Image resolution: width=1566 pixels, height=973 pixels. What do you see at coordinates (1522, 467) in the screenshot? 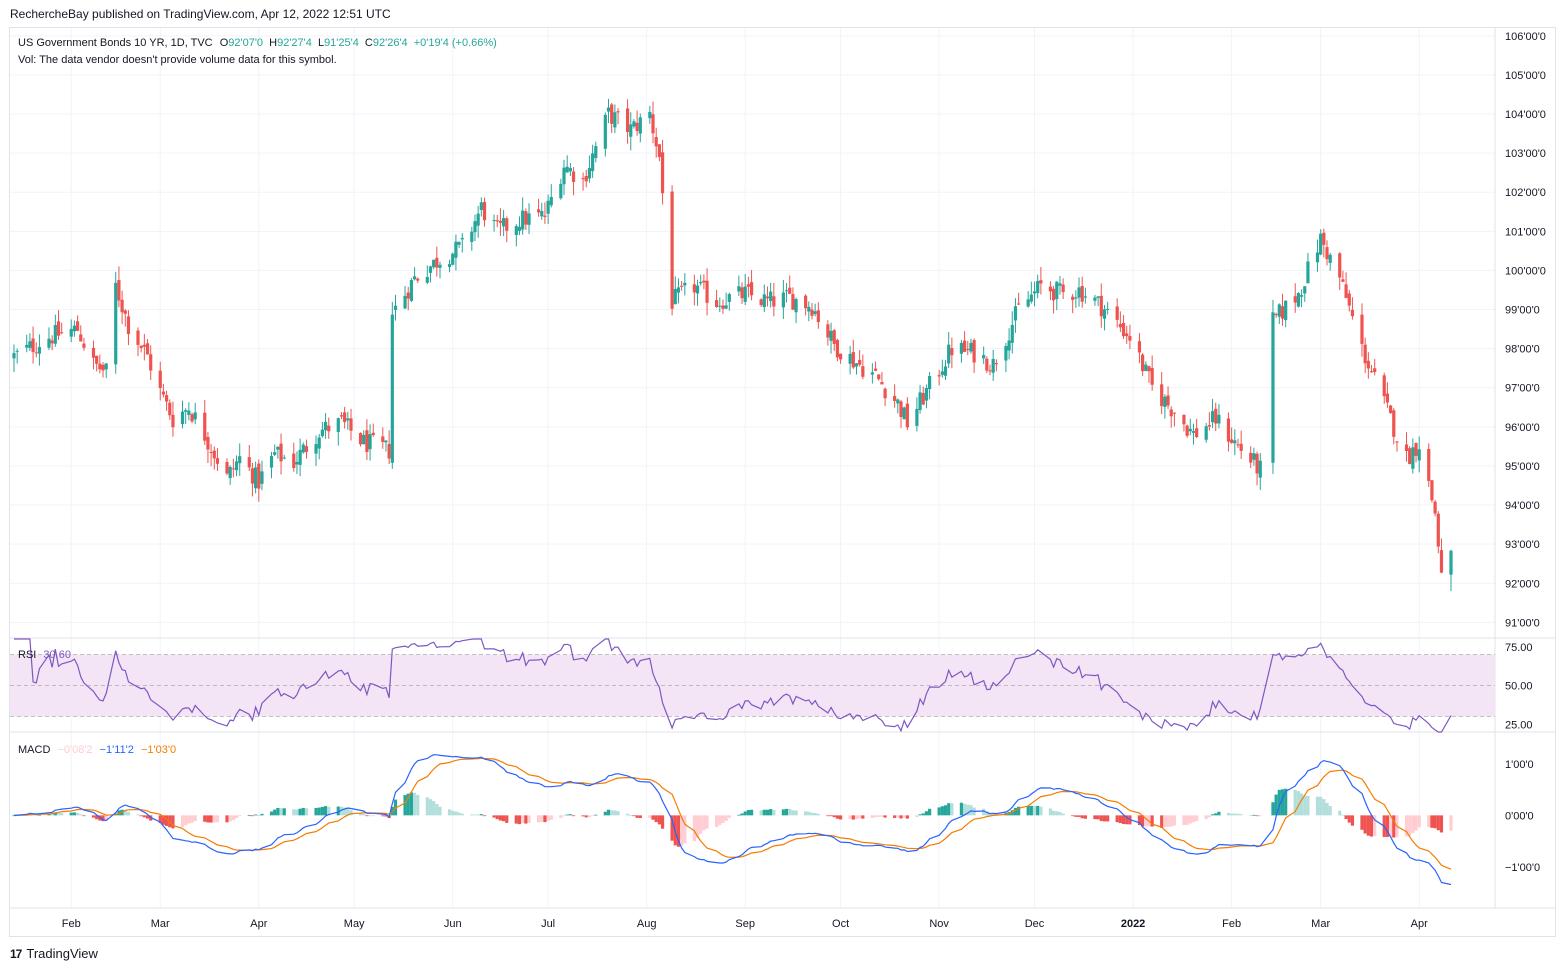
I see `price-axis-label: 95'00'0` at bounding box center [1522, 467].